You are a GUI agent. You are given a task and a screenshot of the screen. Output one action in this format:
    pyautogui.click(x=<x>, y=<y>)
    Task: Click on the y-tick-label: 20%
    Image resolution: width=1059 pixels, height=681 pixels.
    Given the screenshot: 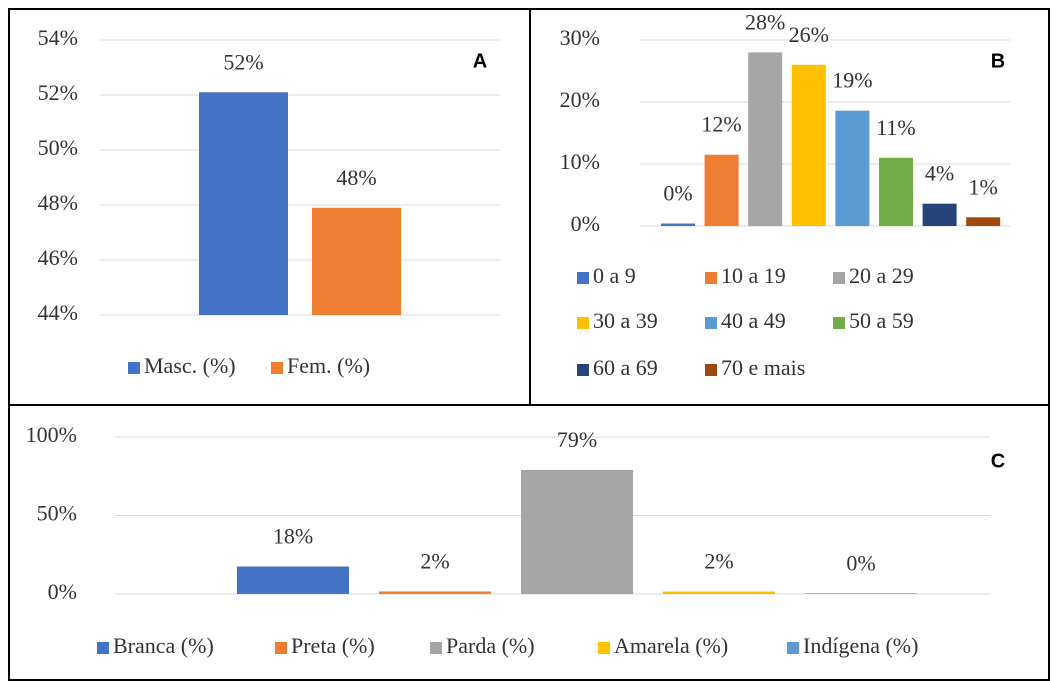 What is the action you would take?
    pyautogui.click(x=580, y=99)
    